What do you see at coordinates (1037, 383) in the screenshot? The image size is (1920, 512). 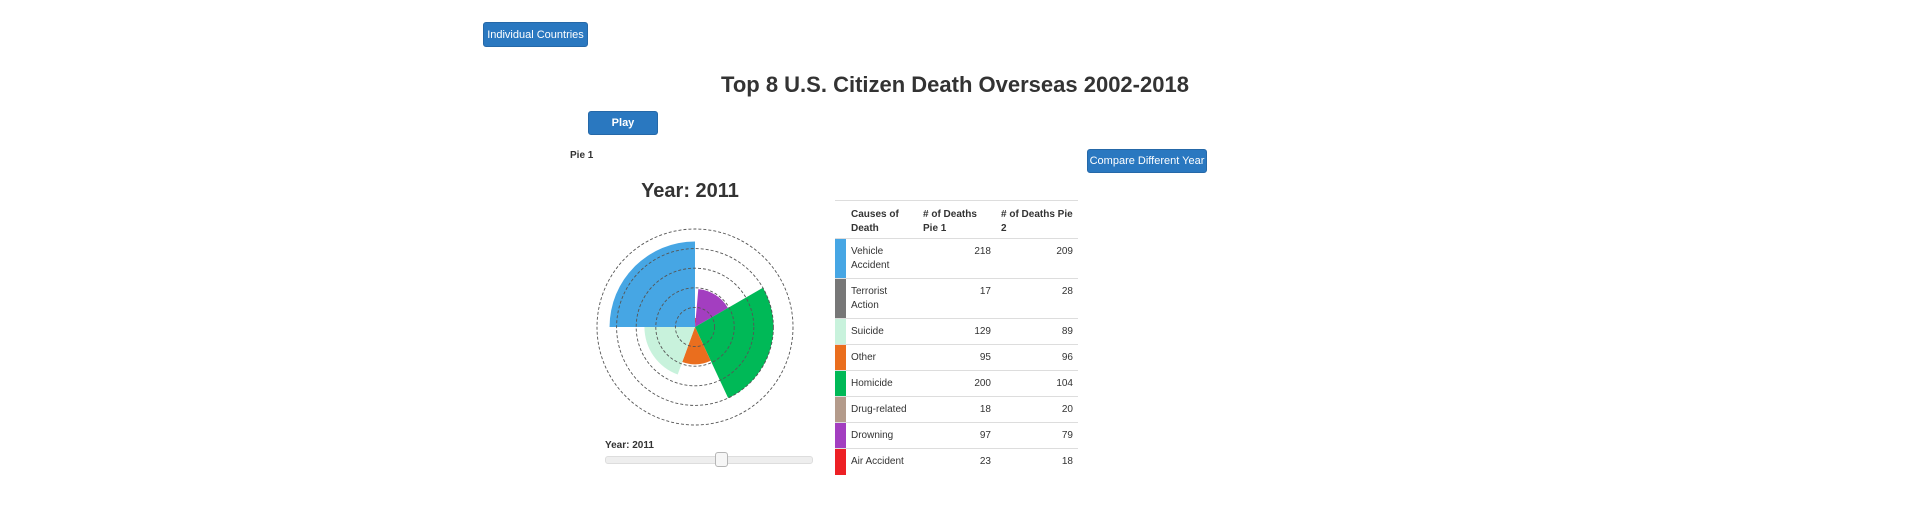 I see `cell-pie2-value: 104` at bounding box center [1037, 383].